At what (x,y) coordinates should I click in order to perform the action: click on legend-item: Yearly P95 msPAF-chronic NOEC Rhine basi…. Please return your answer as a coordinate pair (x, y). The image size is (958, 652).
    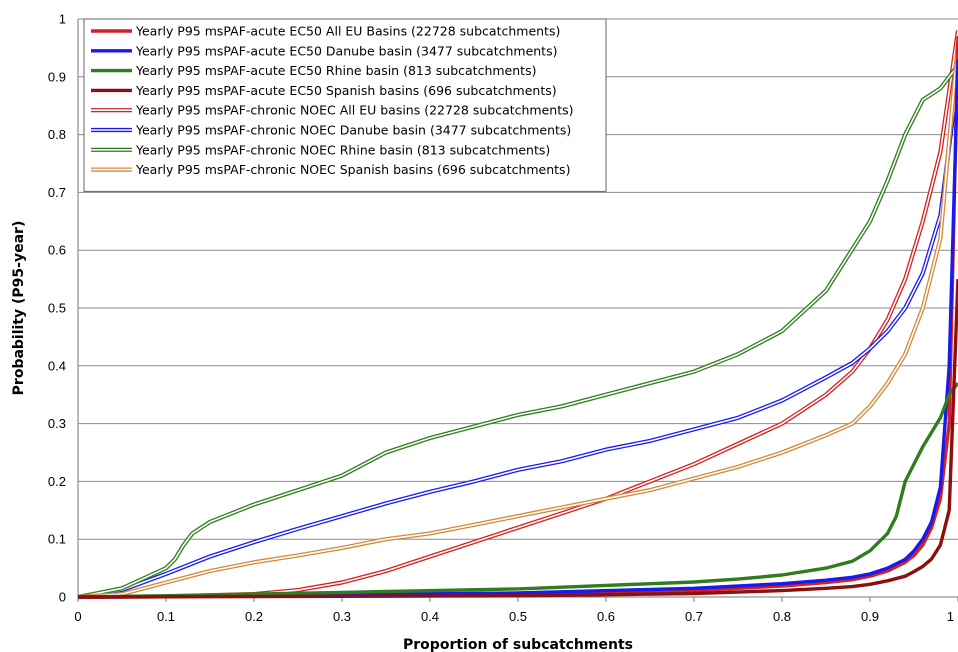
    Looking at the image, I should click on (320, 149).